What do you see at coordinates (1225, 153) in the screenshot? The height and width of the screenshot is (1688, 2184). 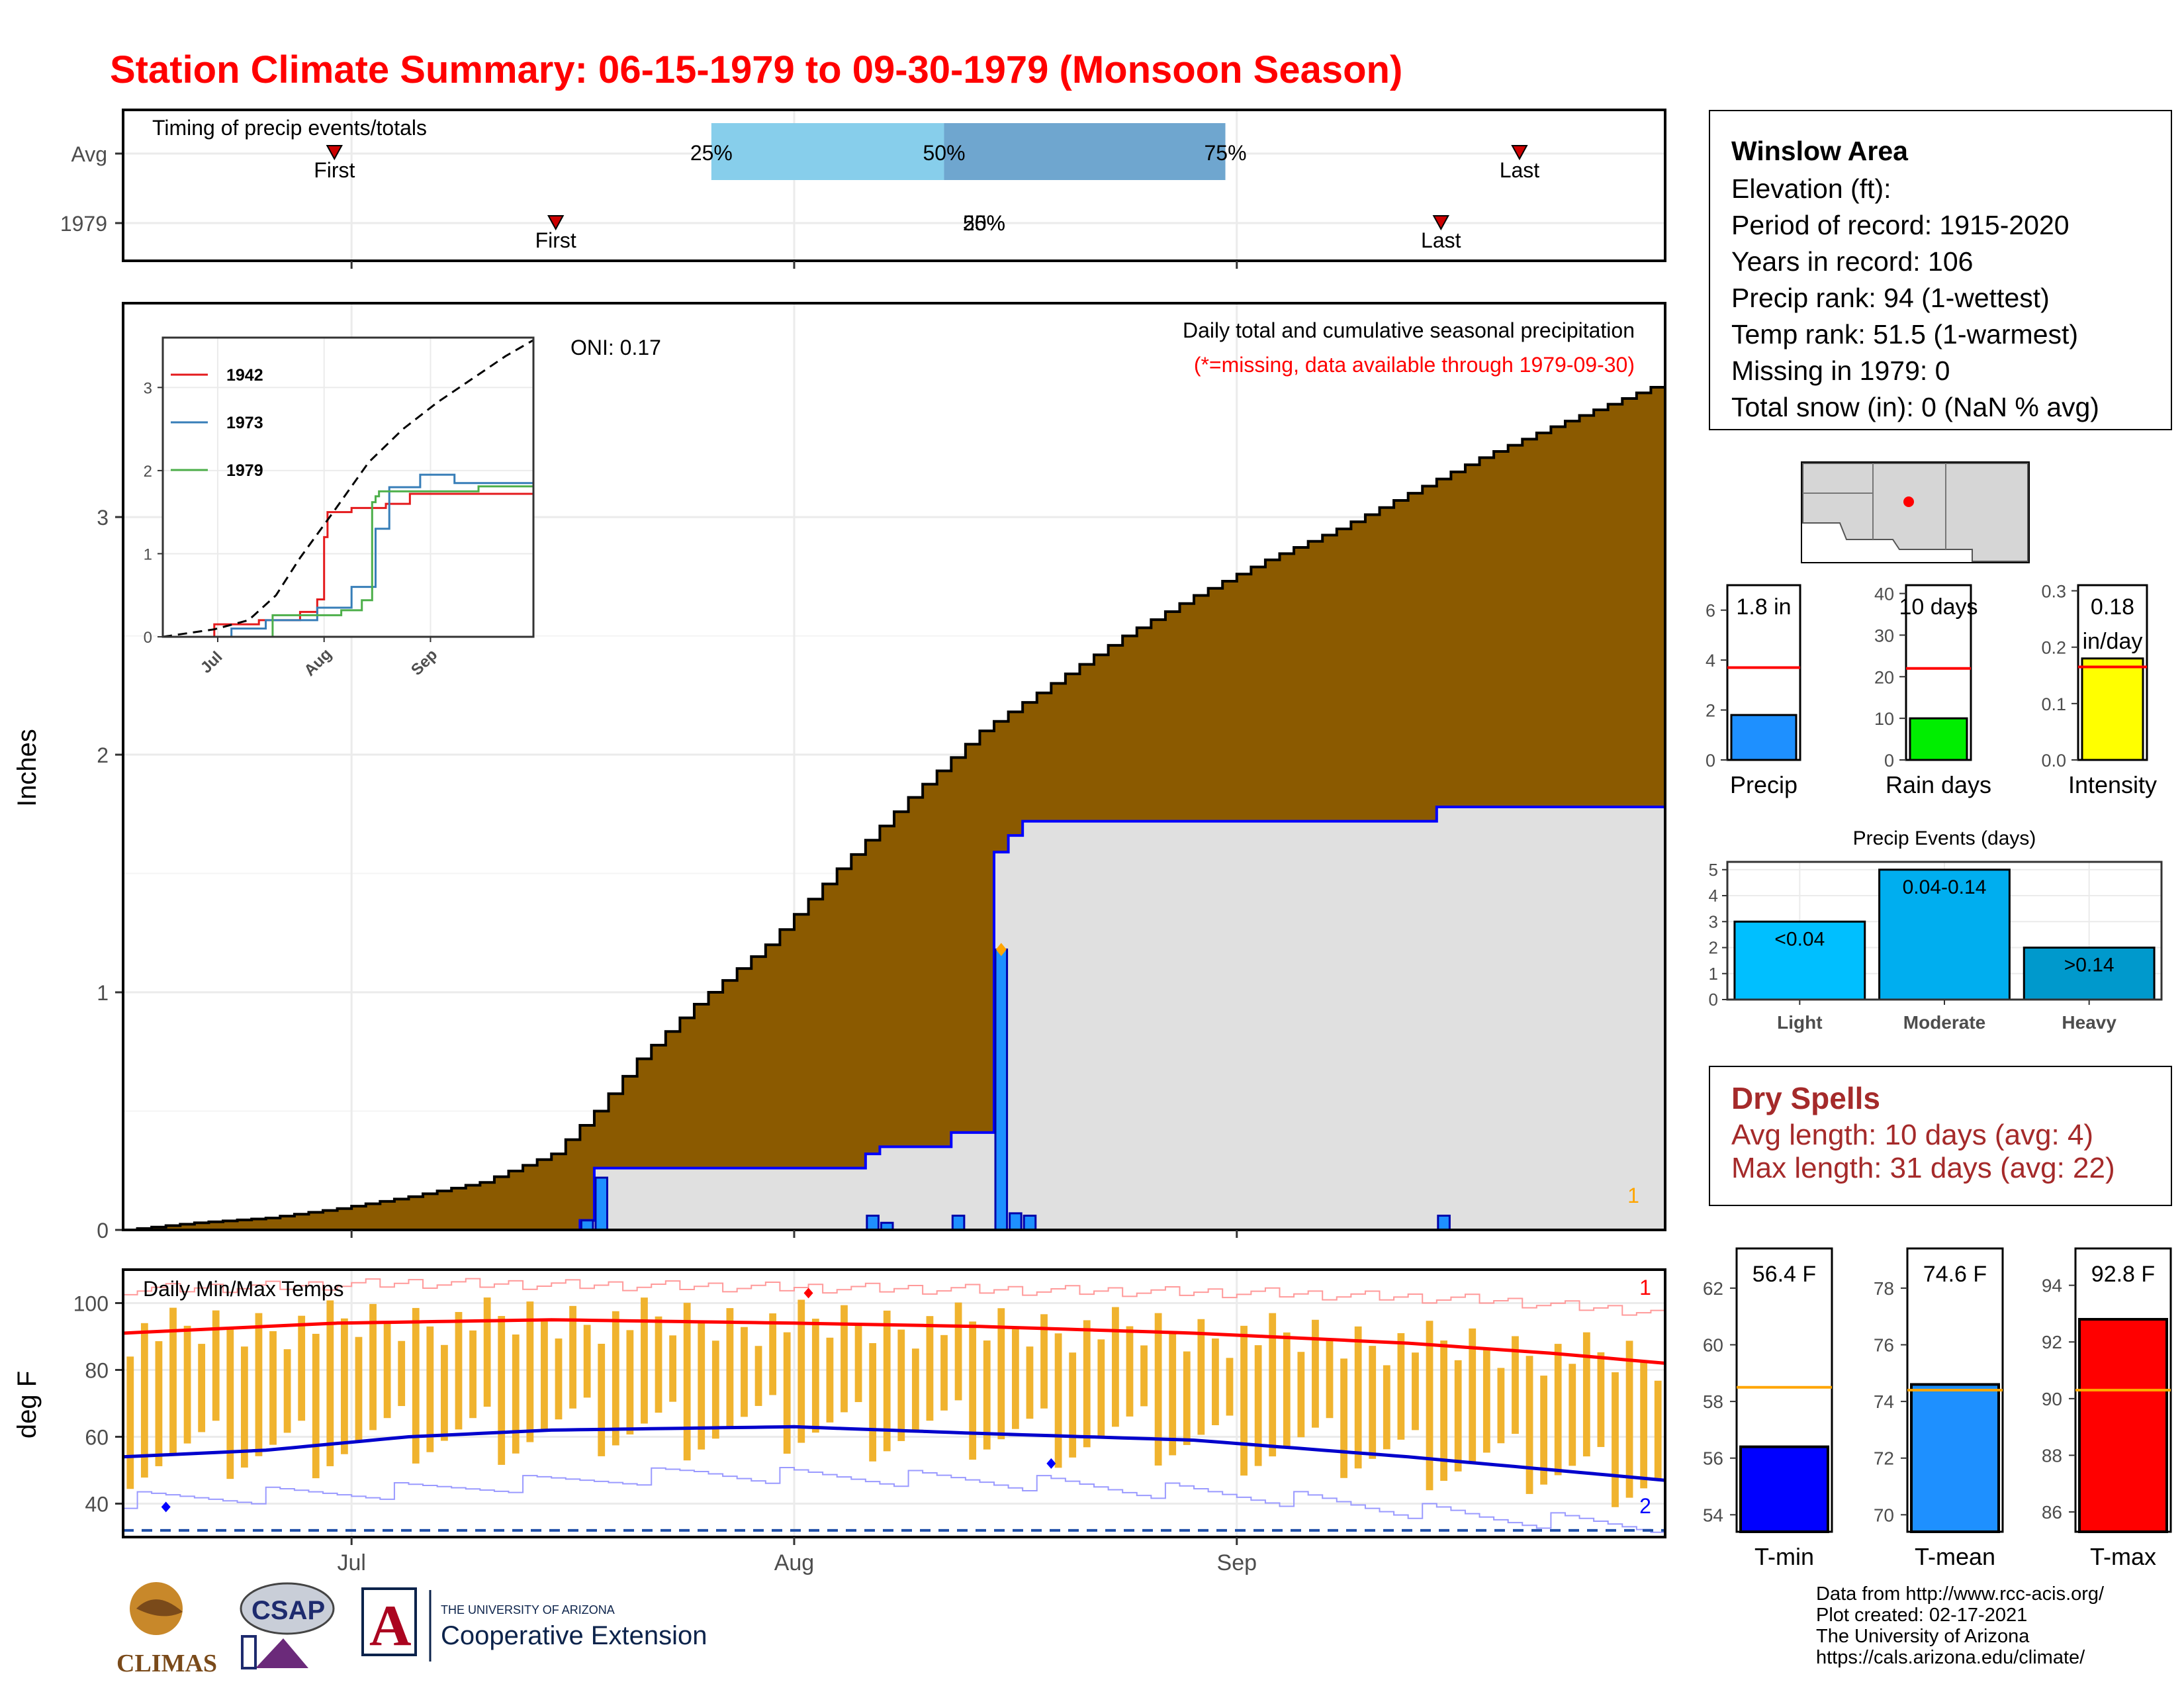 I see `timing-q75-label: 75%` at bounding box center [1225, 153].